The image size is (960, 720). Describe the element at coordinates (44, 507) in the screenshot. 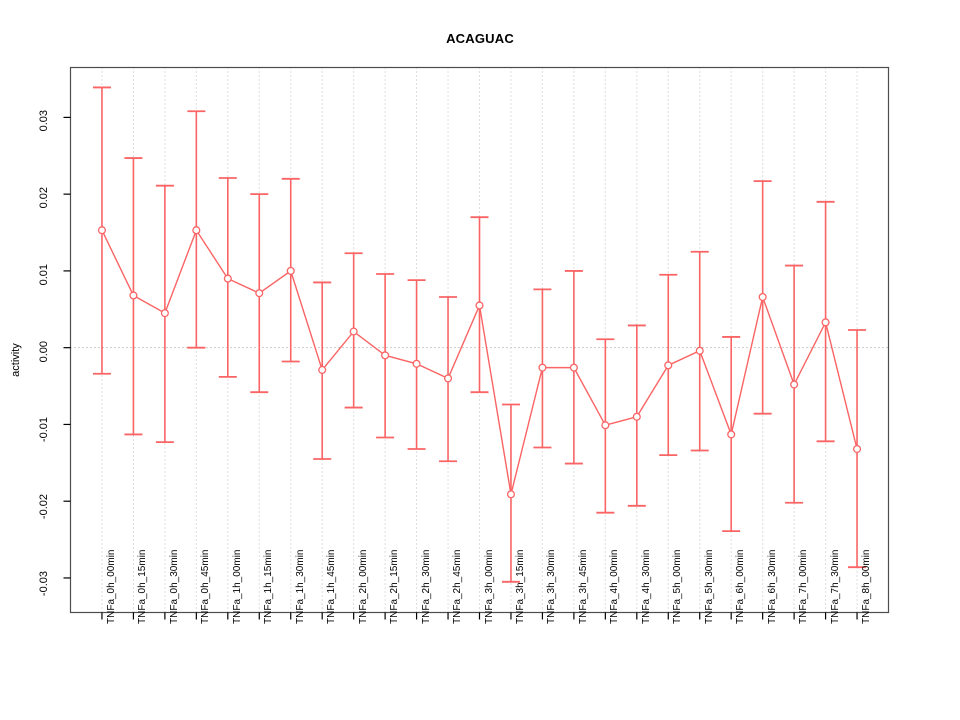

I see `y-axis-tick-label: -0.02` at that location.